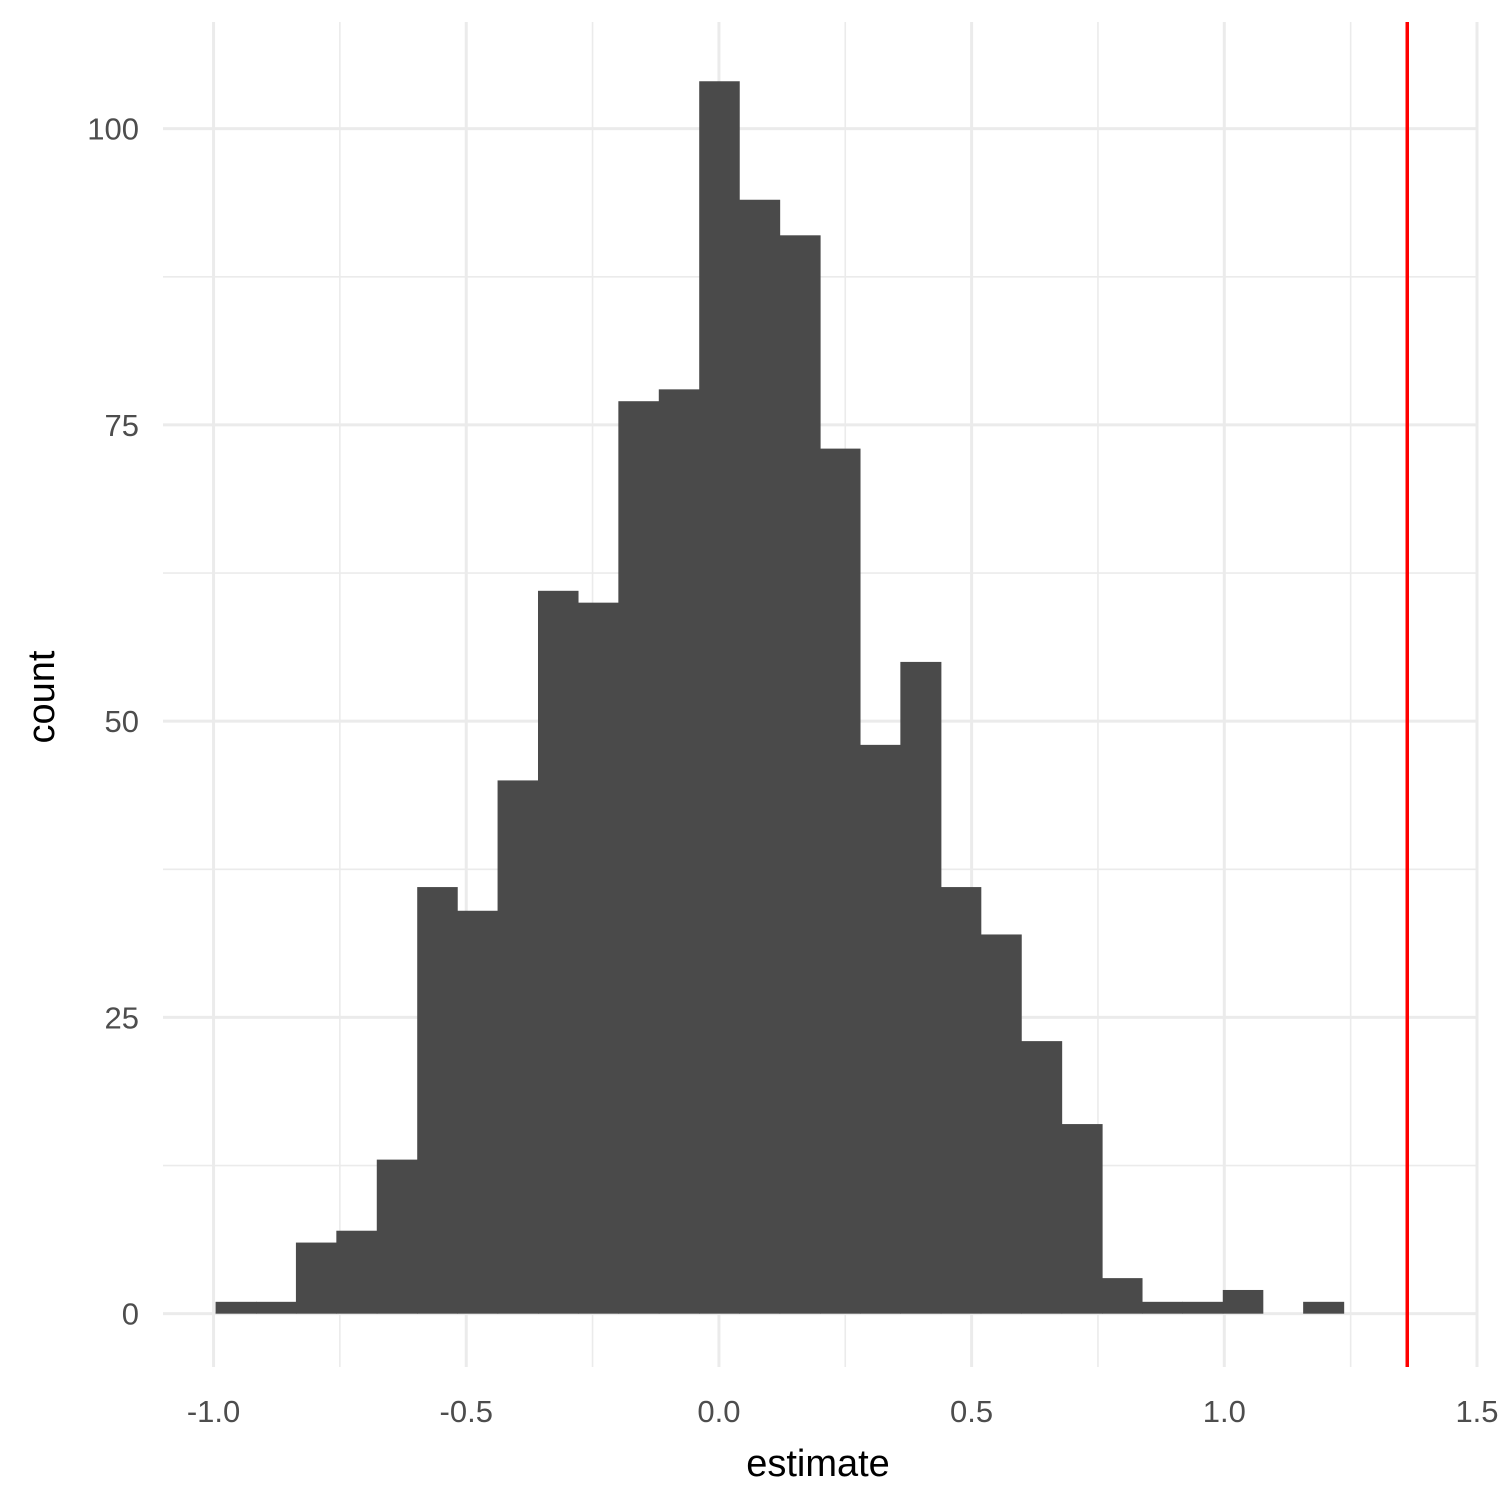 This screenshot has height=1500, width=1500. Describe the element at coordinates (122, 721) in the screenshot. I see `y-tick-label: 50` at that location.